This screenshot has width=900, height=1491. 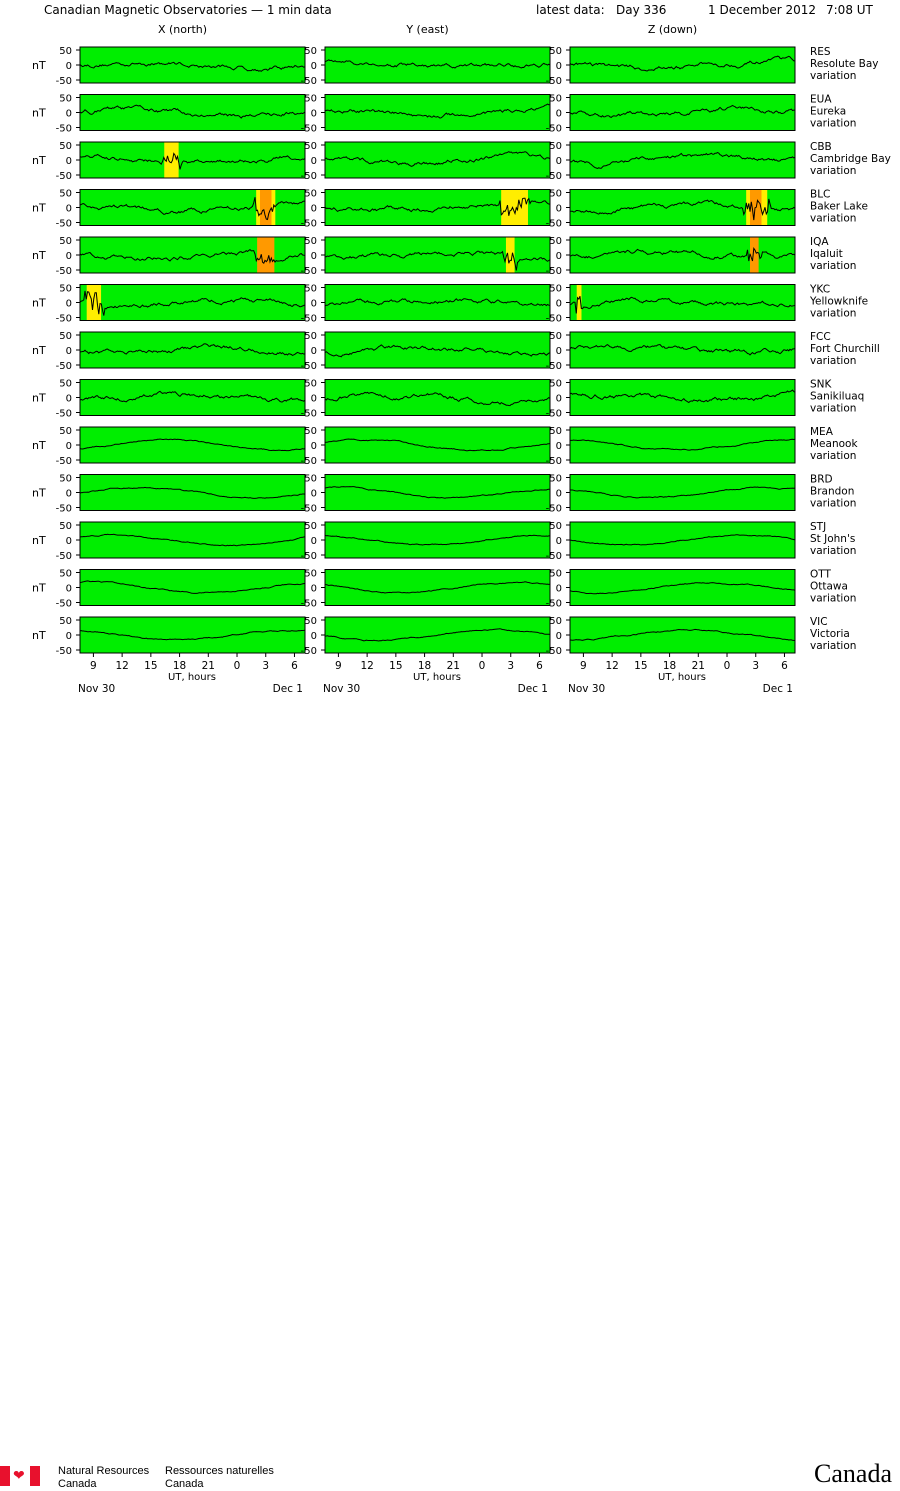 I want to click on nrcan-french: Ressources naturelles Canada, so click(x=219, y=1478).